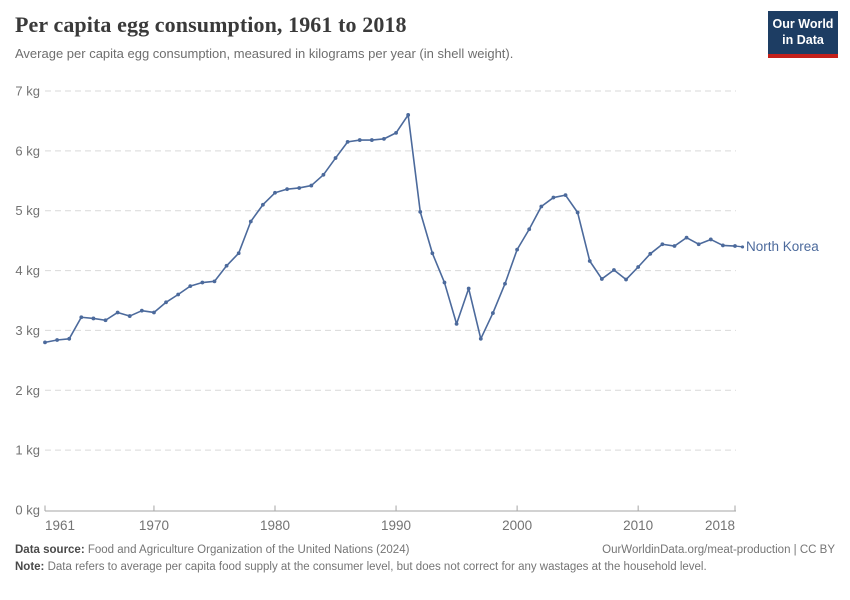  I want to click on y-axis-label: 3 kg, so click(27, 330).